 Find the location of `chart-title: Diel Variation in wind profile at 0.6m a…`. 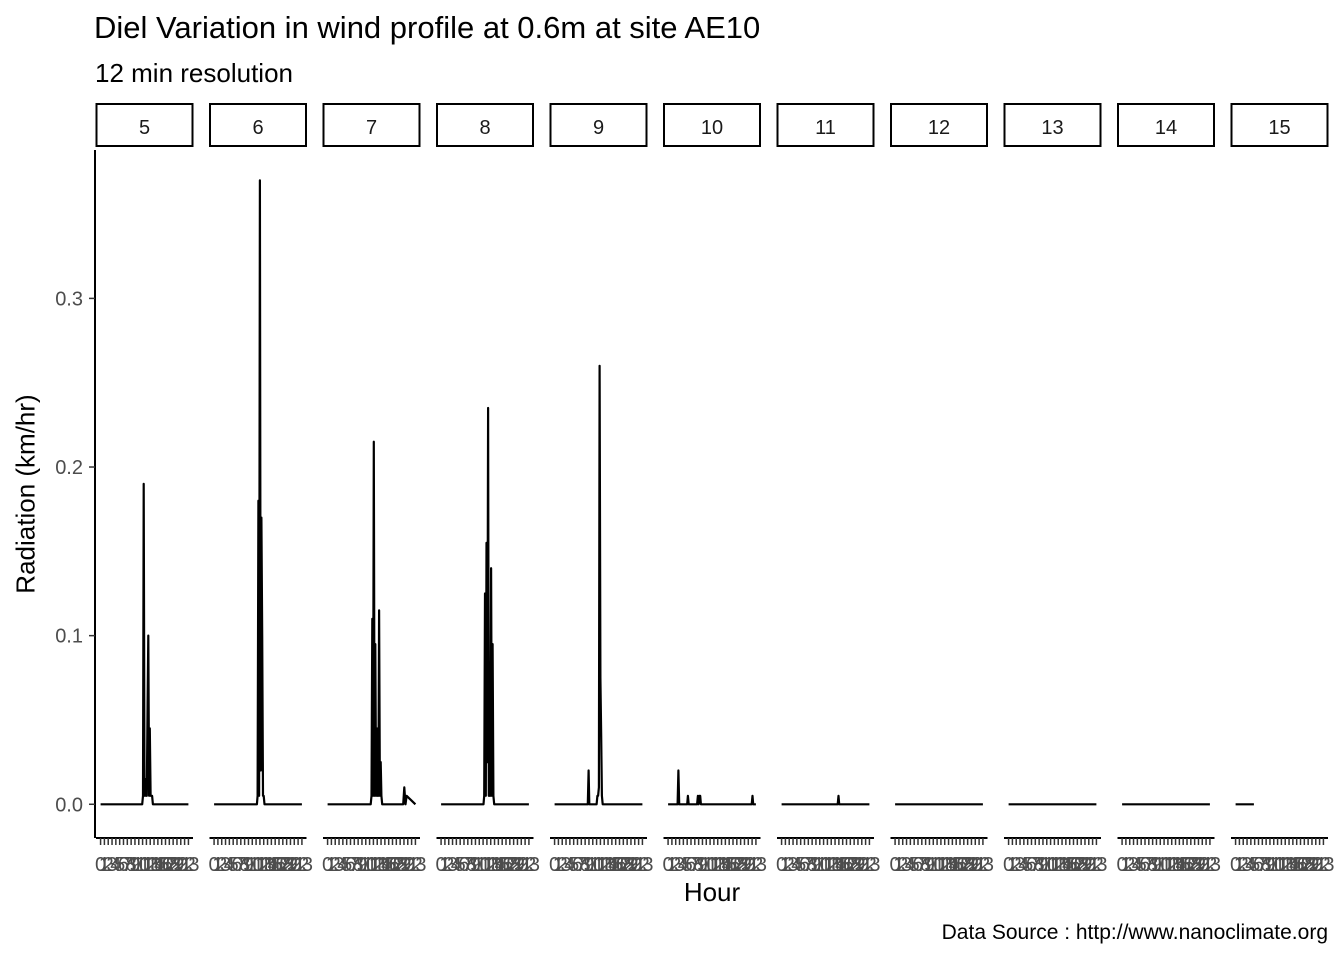

chart-title: Diel Variation in wind profile at 0.6m a… is located at coordinates (427, 27).